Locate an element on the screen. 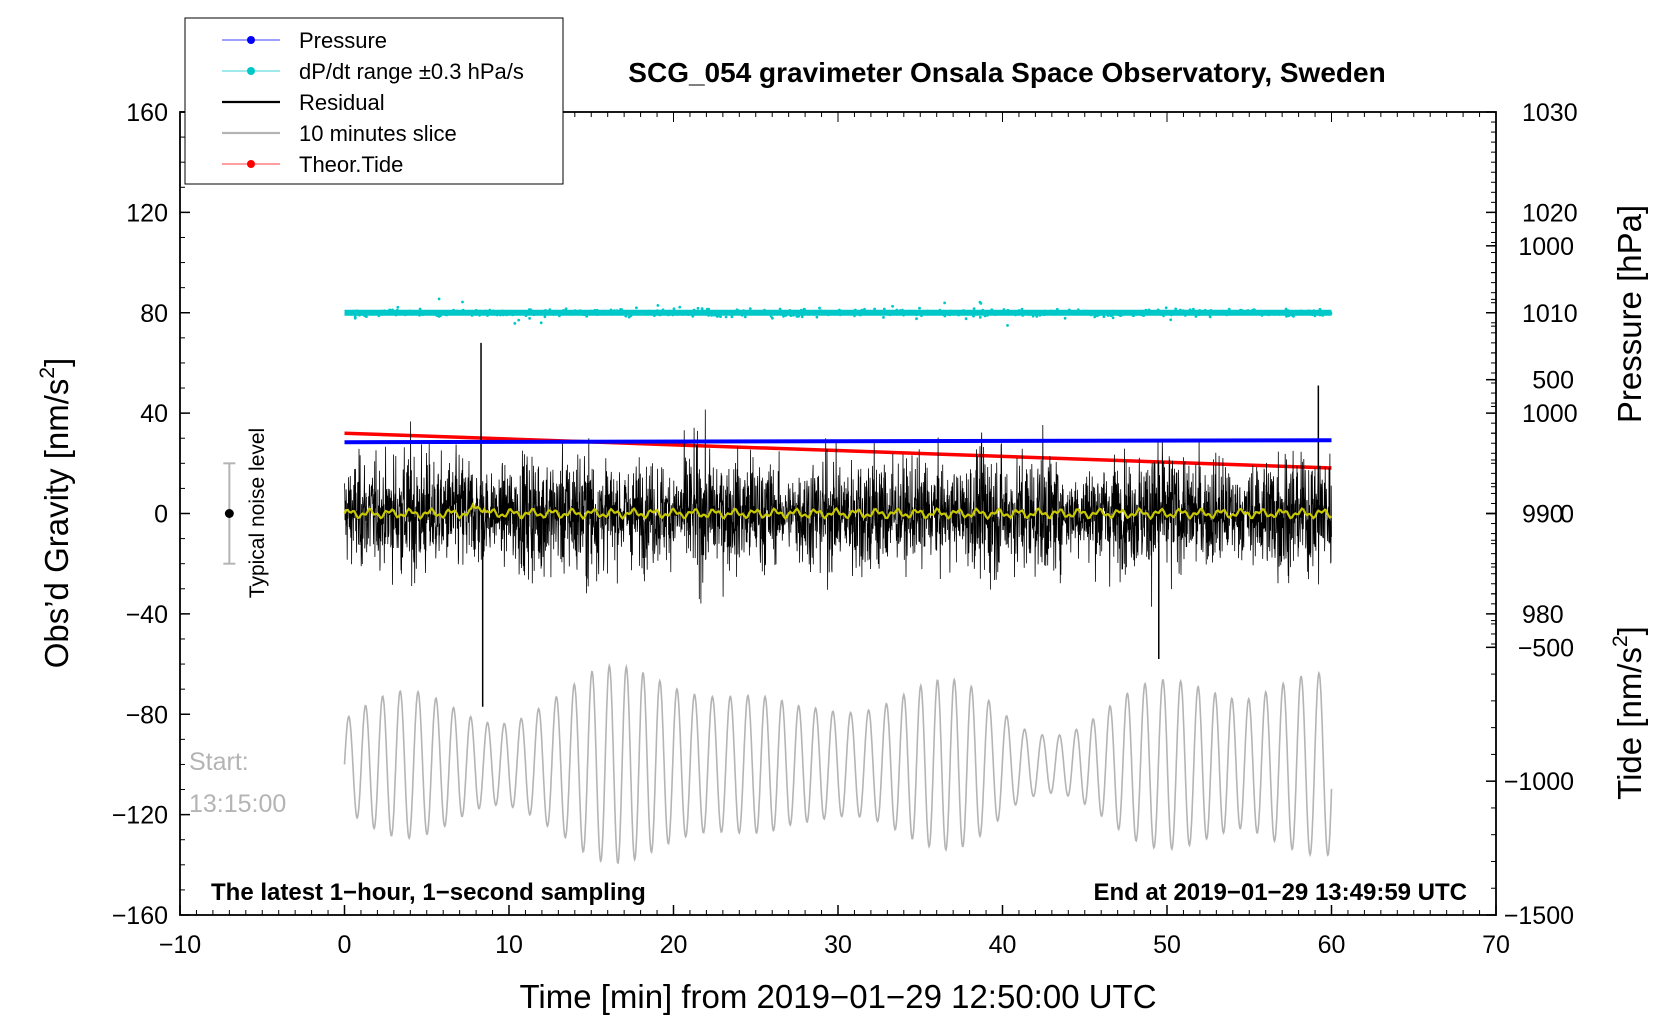  x-tick-label: −10 is located at coordinates (180, 945).